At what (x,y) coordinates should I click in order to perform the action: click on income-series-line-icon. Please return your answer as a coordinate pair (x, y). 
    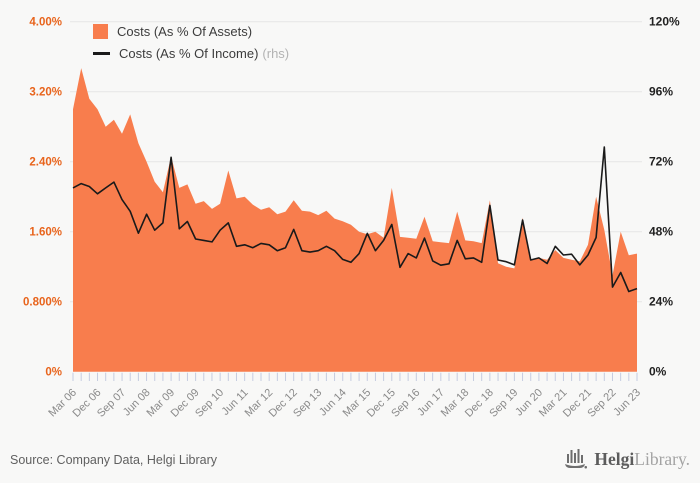
    Looking at the image, I should click on (101, 53).